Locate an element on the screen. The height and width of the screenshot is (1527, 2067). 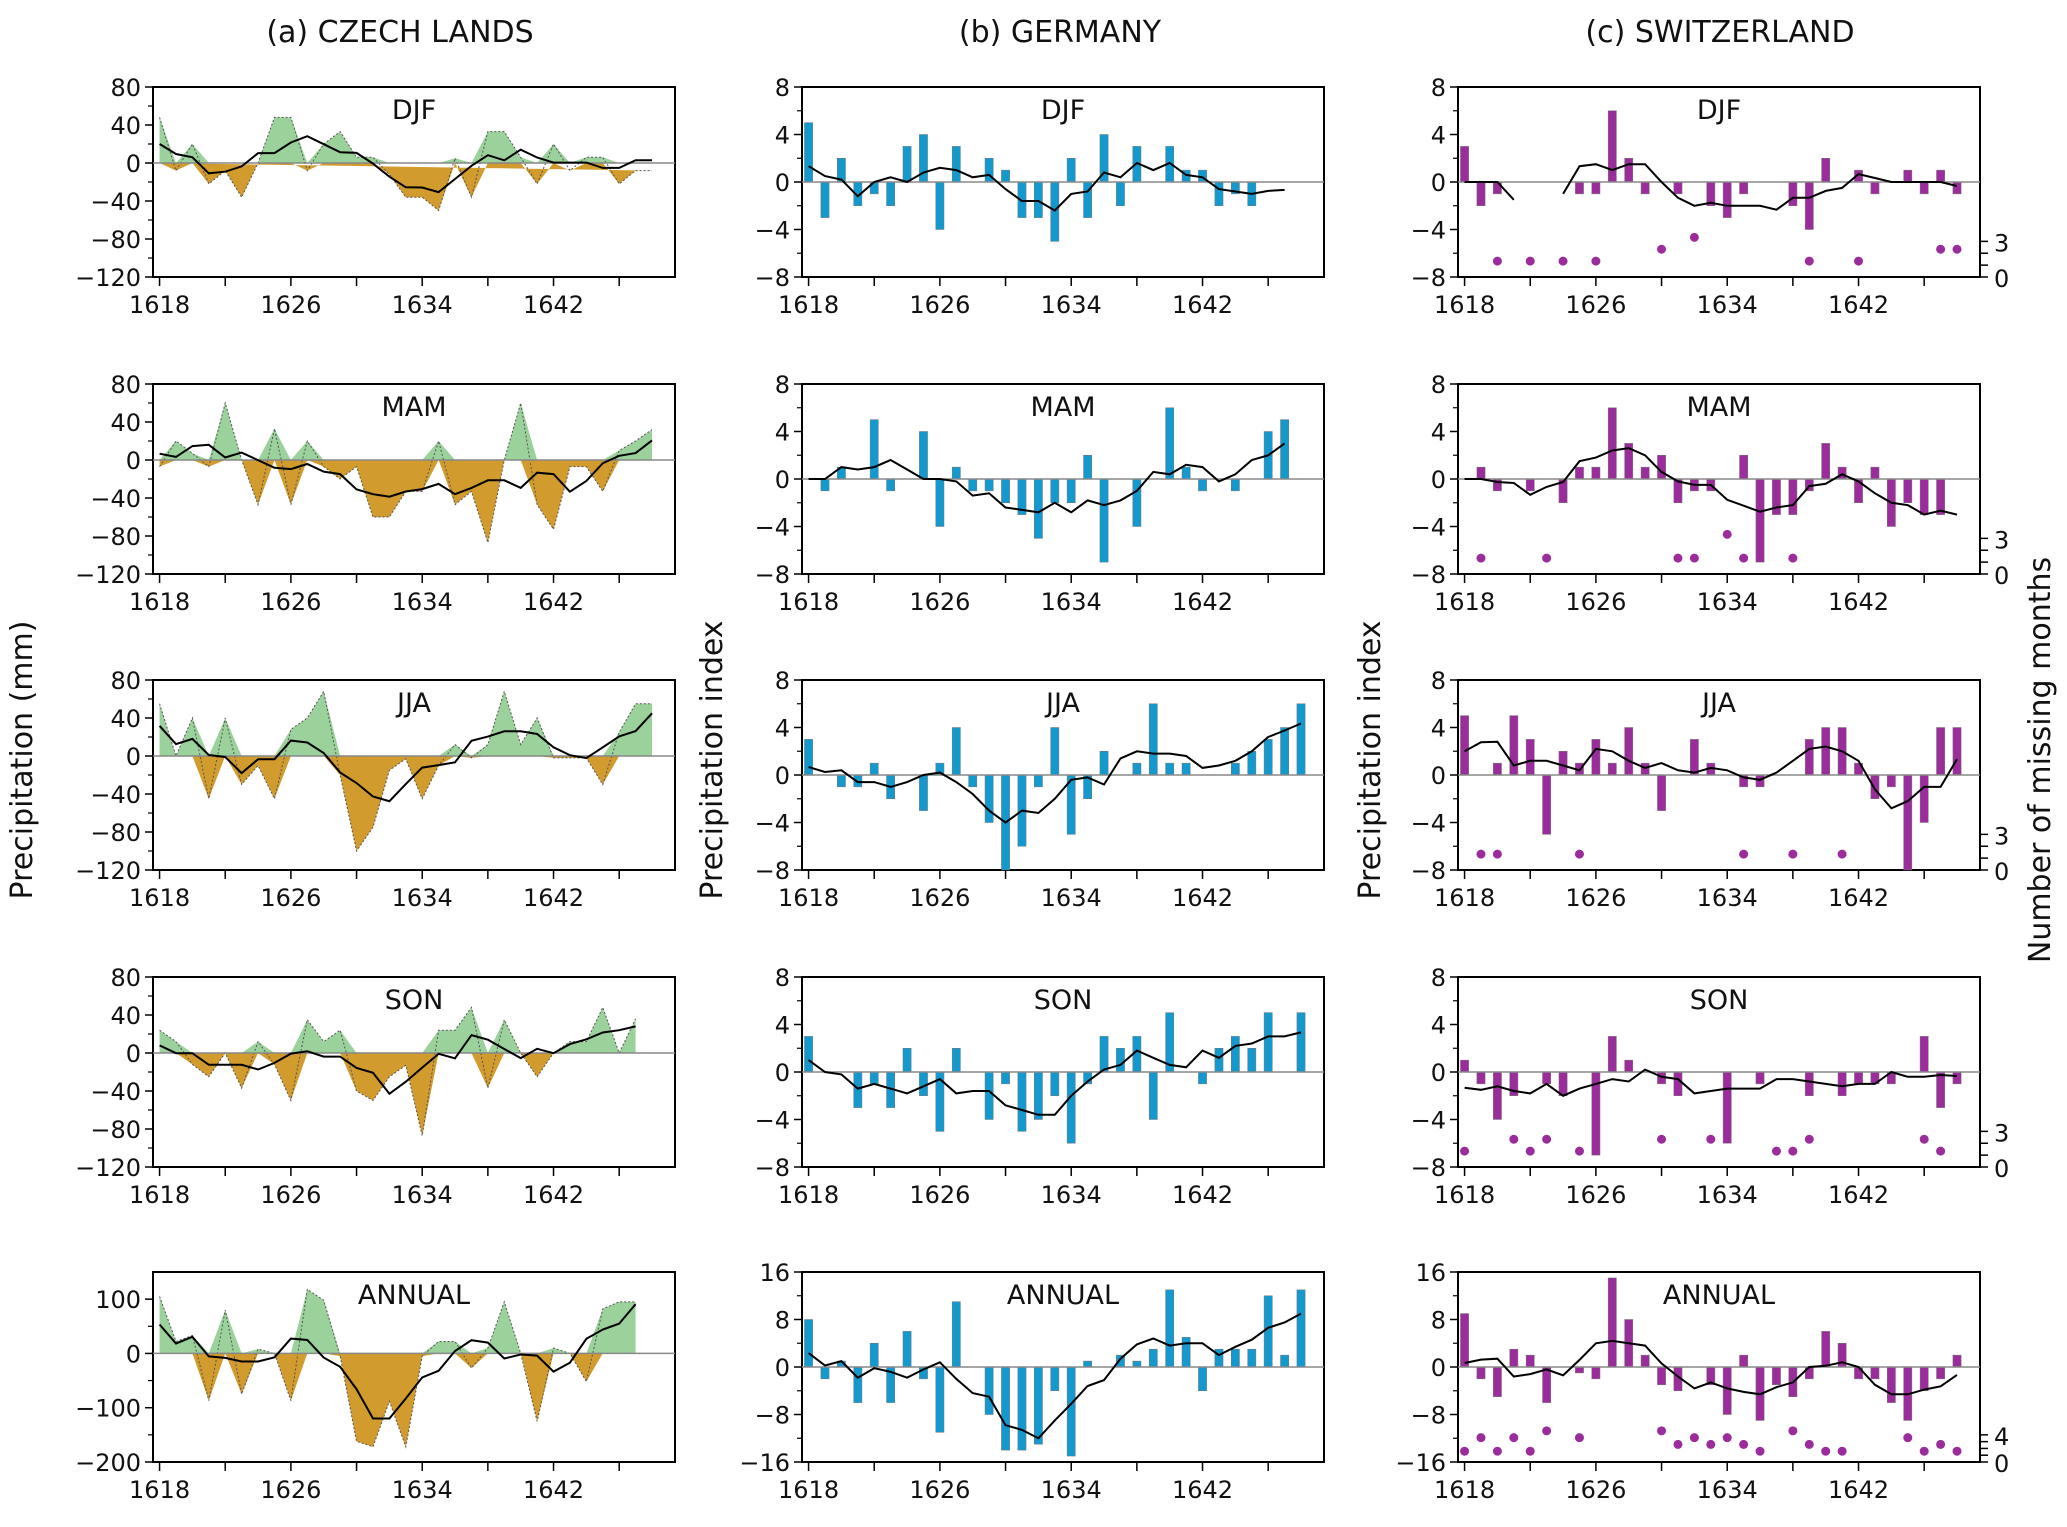
y-tick-label: −40 is located at coordinates (115, 1092).